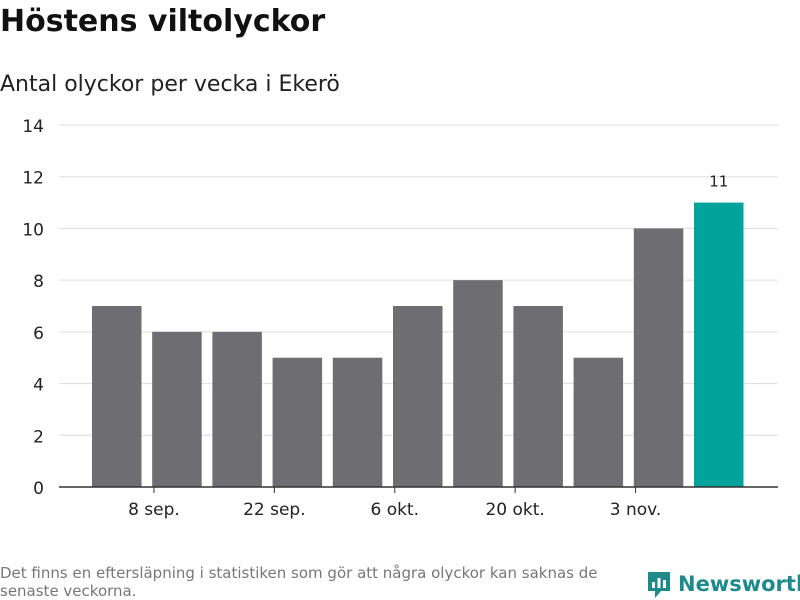 This screenshot has width=800, height=600. What do you see at coordinates (718, 182) in the screenshot?
I see `data-label: 11` at bounding box center [718, 182].